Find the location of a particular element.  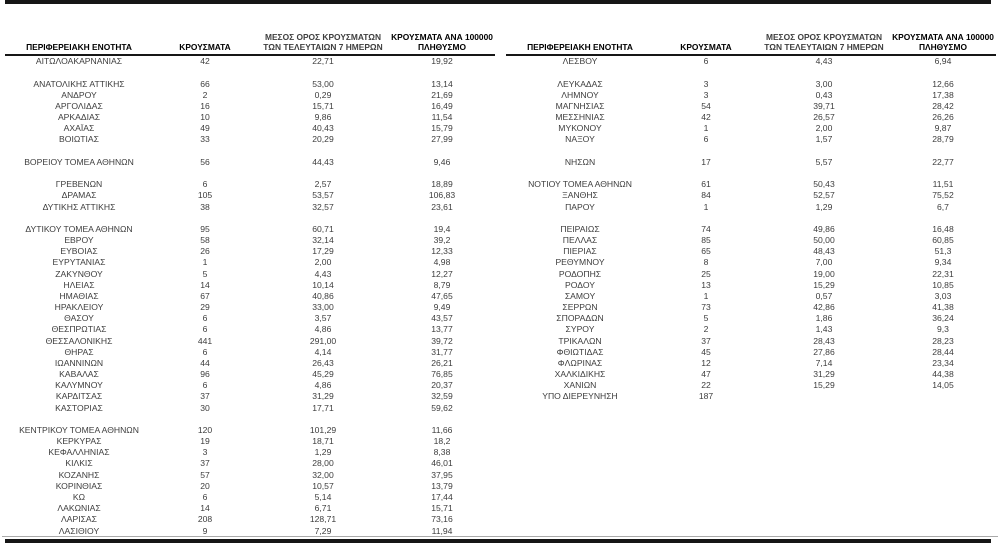

region-name-cell: ΙΩΑΝΝΙΝΩΝ is located at coordinates (79, 362).